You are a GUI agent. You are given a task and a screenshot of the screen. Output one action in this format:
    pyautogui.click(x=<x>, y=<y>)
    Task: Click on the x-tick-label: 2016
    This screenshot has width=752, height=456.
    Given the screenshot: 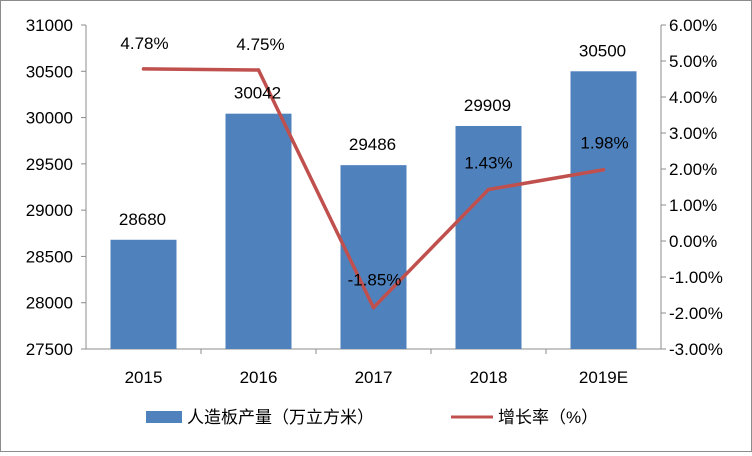 What is the action you would take?
    pyautogui.click(x=259, y=377)
    